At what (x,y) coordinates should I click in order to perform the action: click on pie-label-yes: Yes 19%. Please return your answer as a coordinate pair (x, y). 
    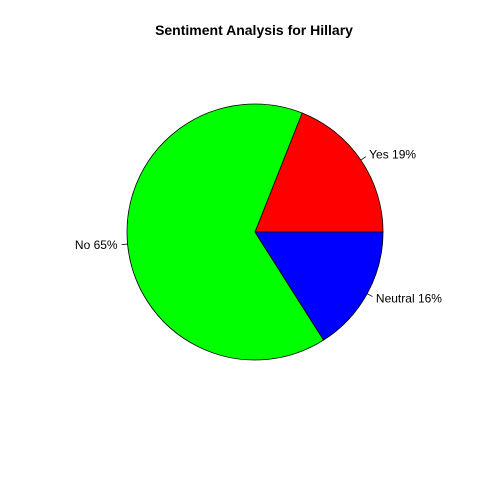
    Looking at the image, I should click on (392, 154).